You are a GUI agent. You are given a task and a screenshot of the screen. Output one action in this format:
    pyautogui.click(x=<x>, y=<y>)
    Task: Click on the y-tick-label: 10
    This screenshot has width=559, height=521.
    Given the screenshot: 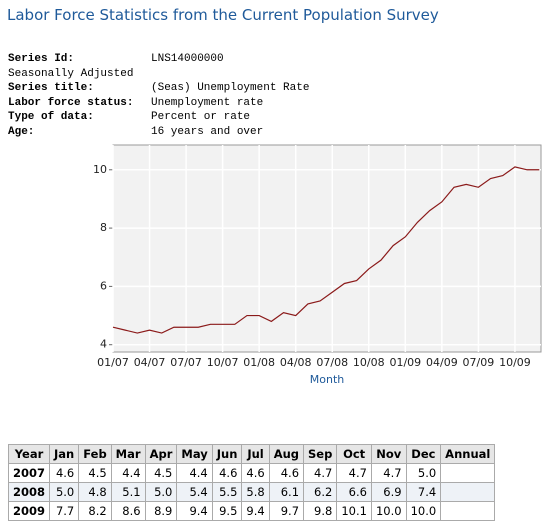 What is the action you would take?
    pyautogui.click(x=100, y=169)
    